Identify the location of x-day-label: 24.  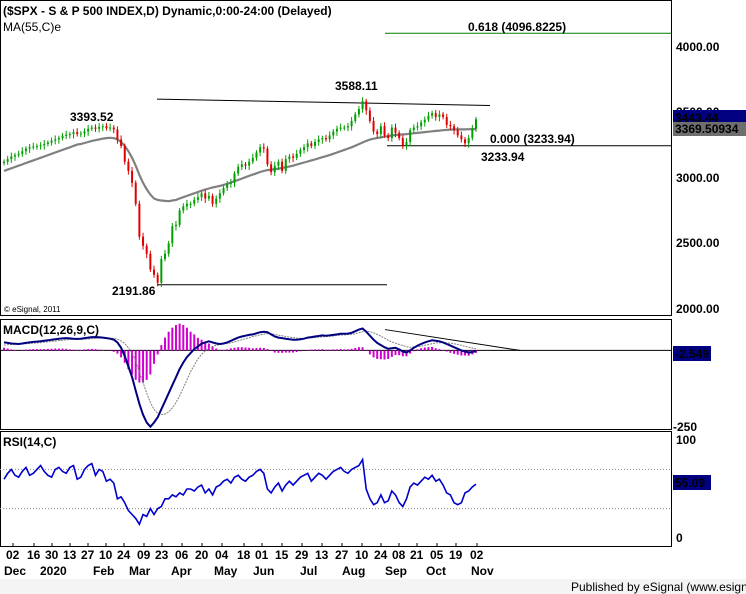
(381, 555).